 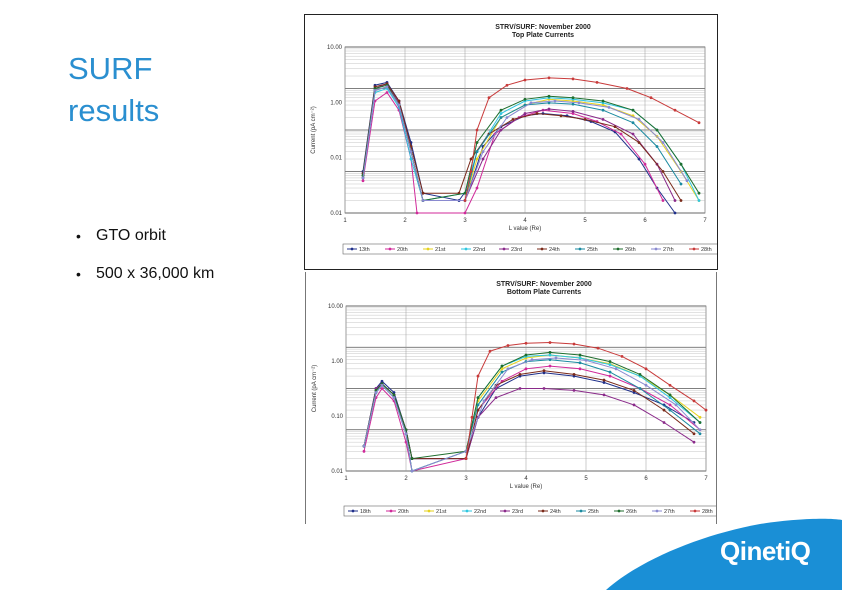 I want to click on x-tick-label: 6, so click(x=645, y=221).